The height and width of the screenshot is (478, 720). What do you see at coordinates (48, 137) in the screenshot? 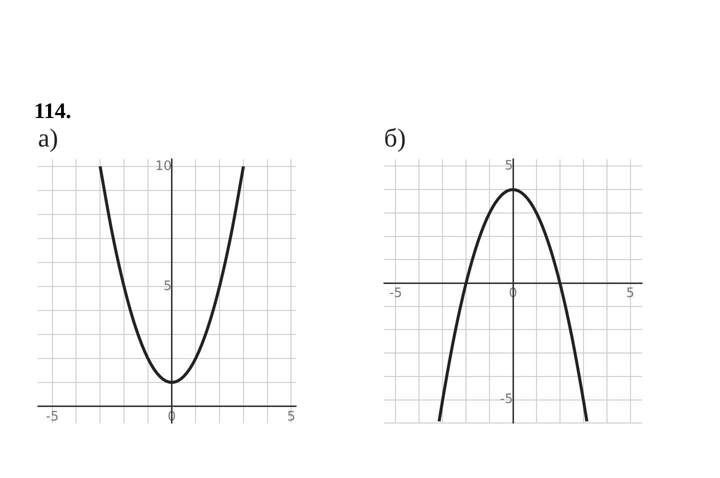
I see `chart-title: а)` at bounding box center [48, 137].